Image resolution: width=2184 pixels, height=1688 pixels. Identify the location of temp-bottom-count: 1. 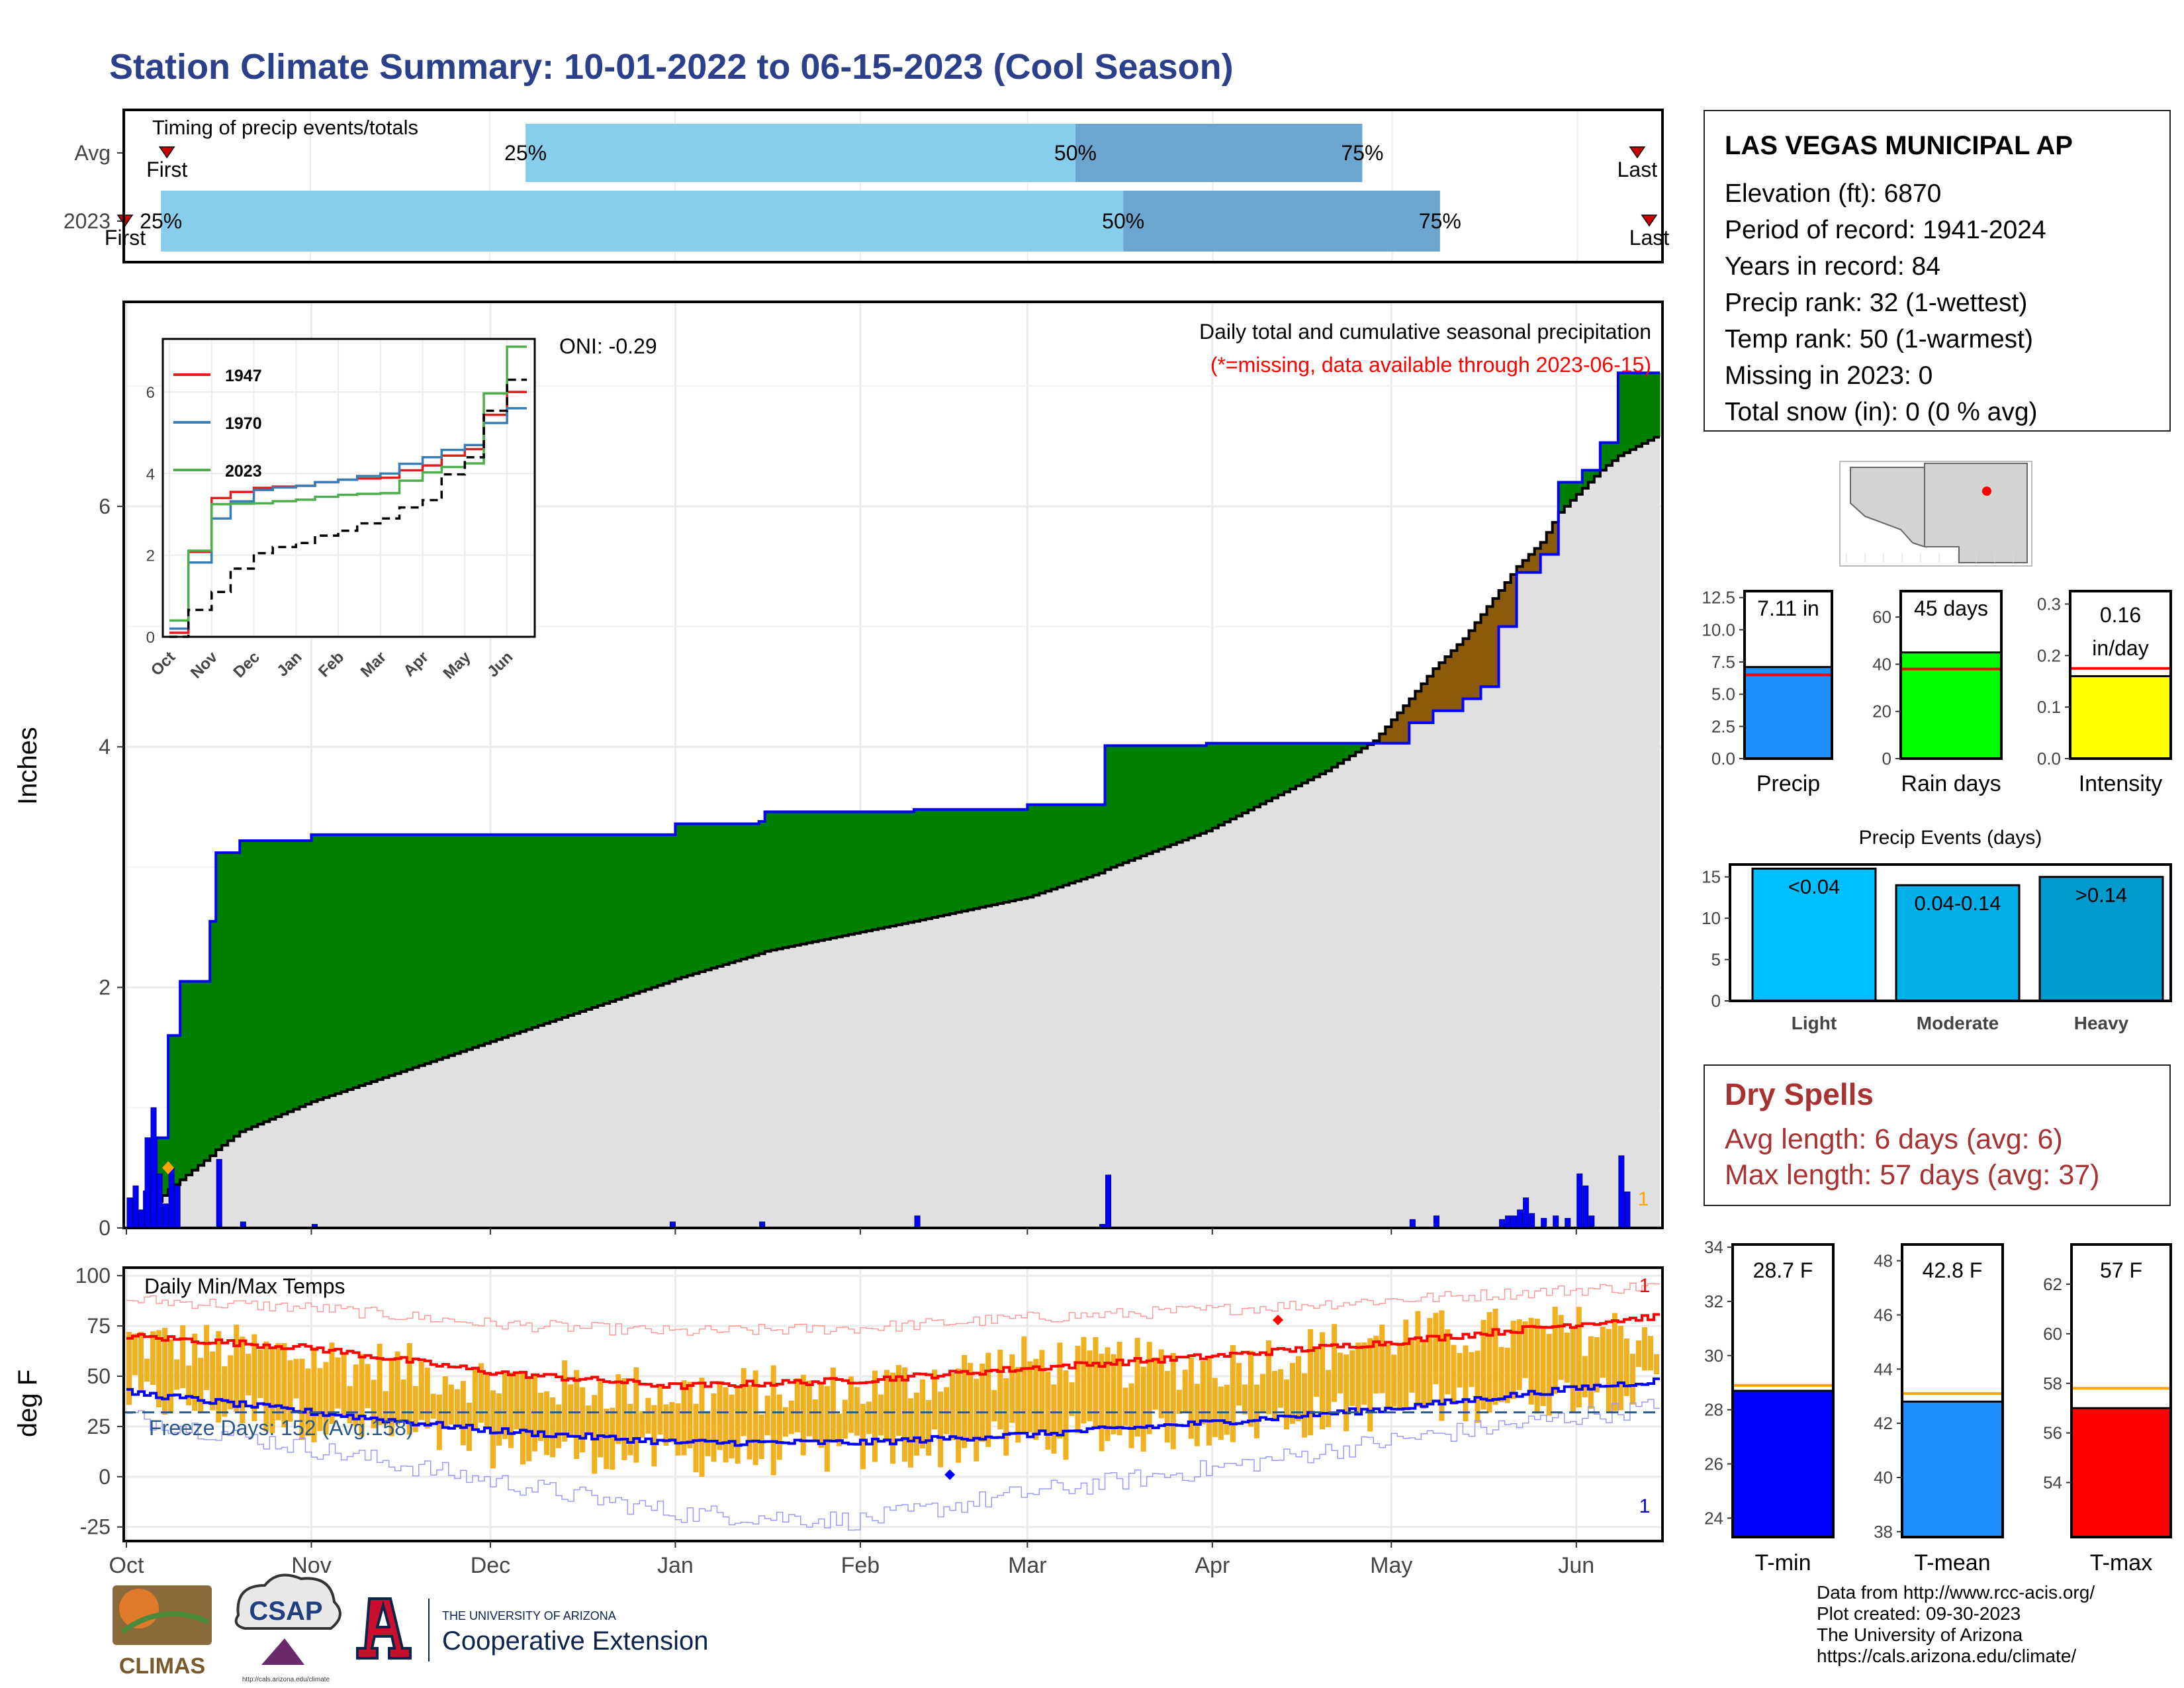
(1645, 1506).